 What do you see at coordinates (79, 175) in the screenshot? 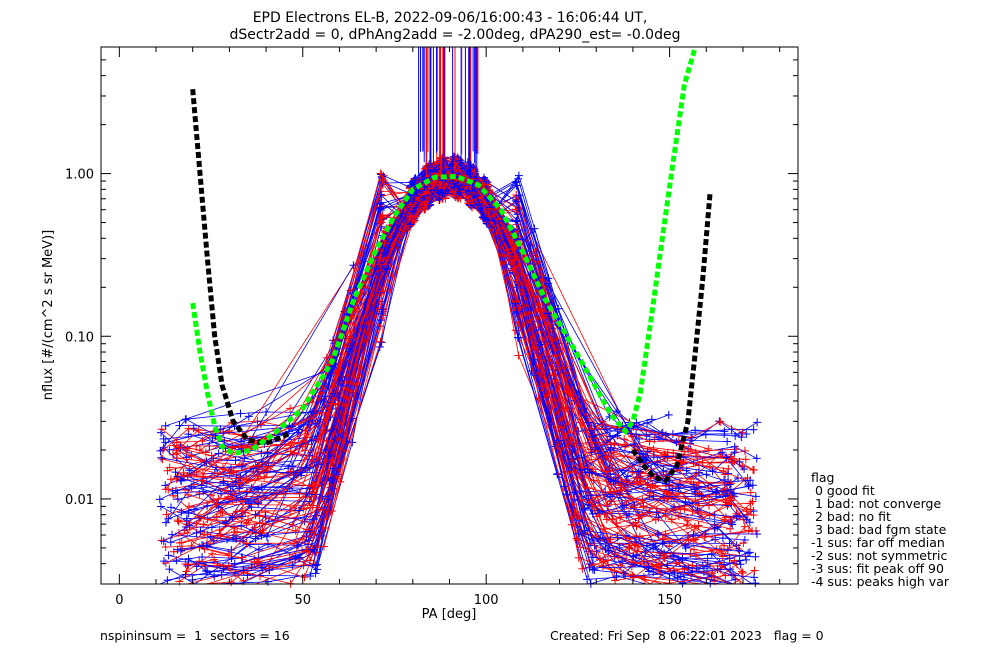
I see `y-tick-label: 1.00` at bounding box center [79, 175].